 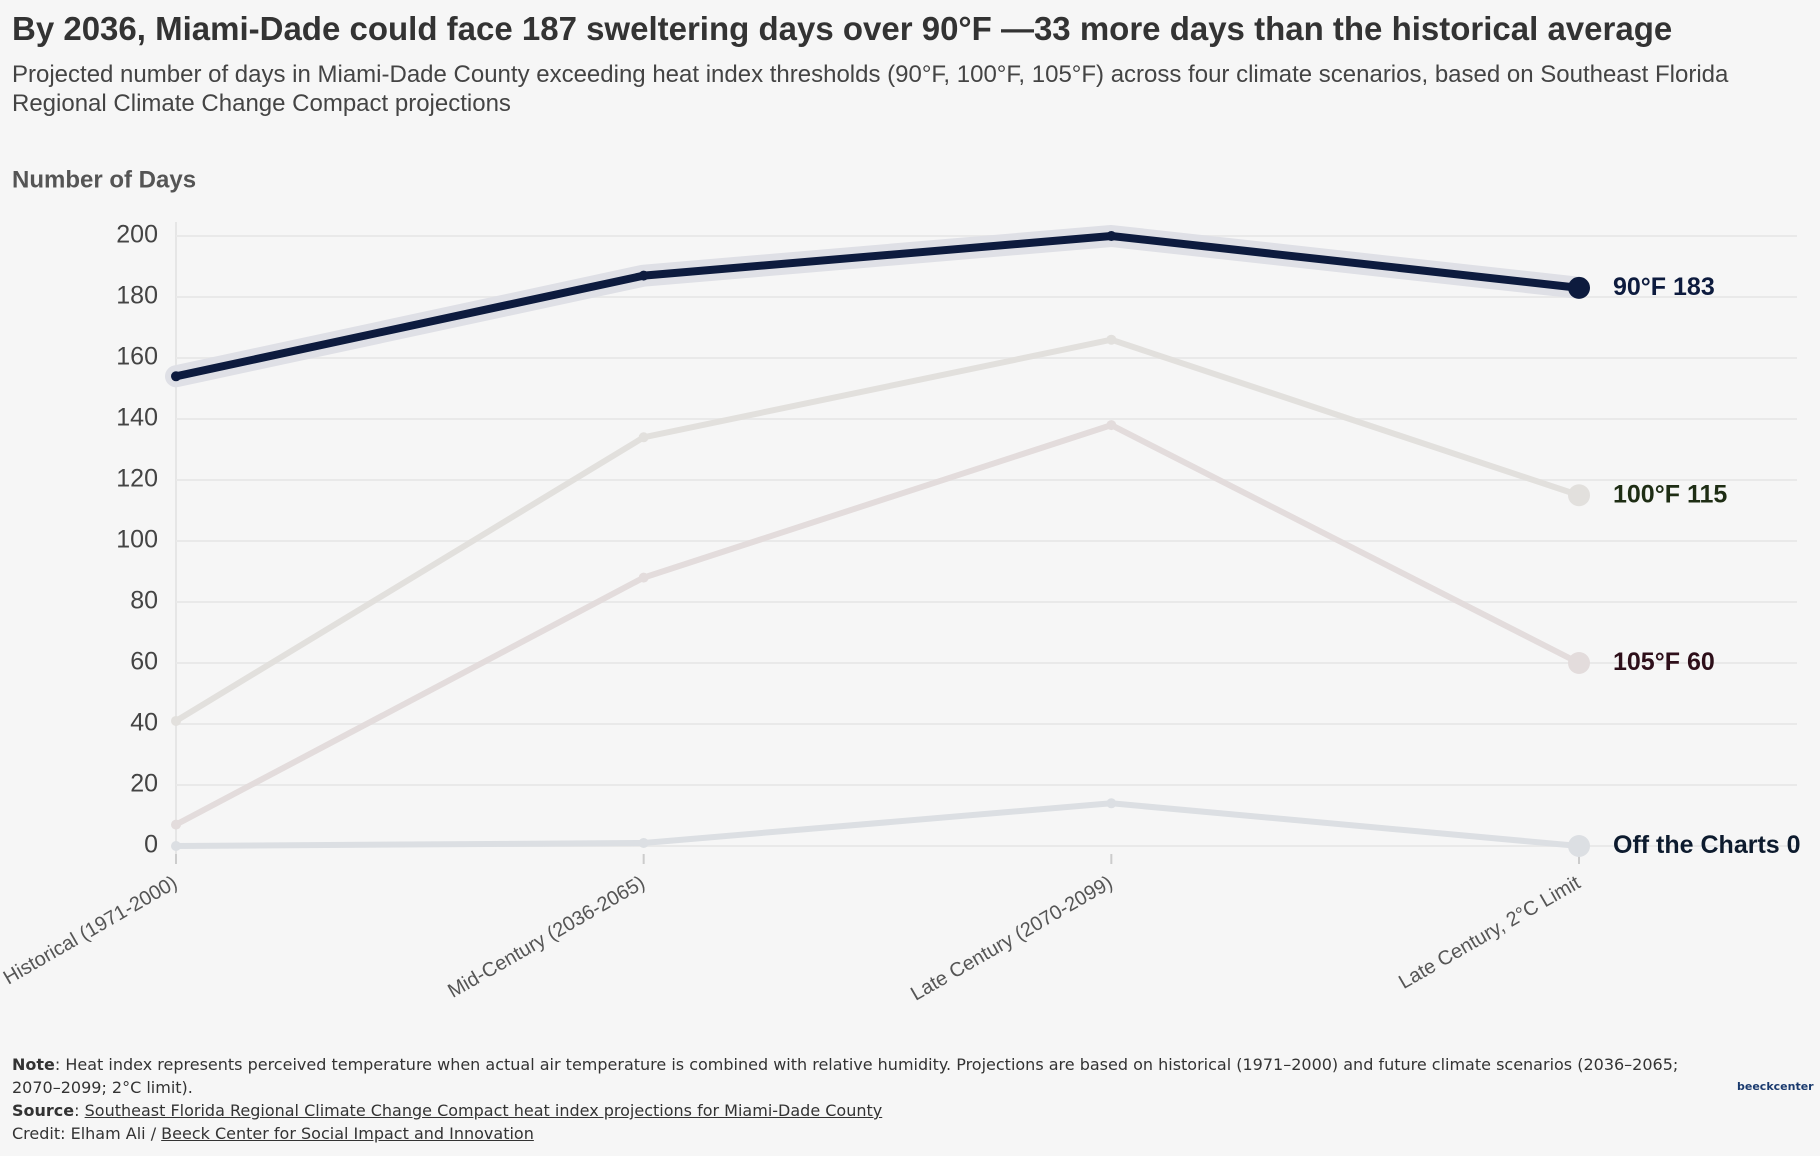 What do you see at coordinates (137, 418) in the screenshot?
I see `y-tick-label: 140` at bounding box center [137, 418].